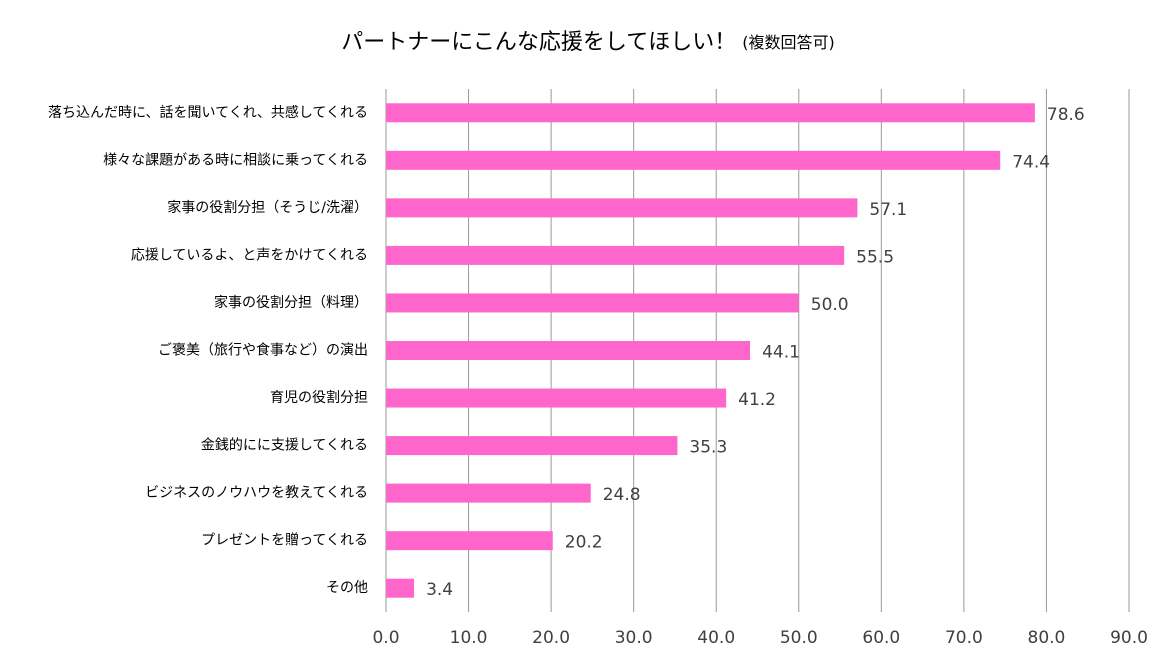 The image size is (1176, 669). What do you see at coordinates (469, 638) in the screenshot?
I see `x-tick-label: 10.0` at bounding box center [469, 638].